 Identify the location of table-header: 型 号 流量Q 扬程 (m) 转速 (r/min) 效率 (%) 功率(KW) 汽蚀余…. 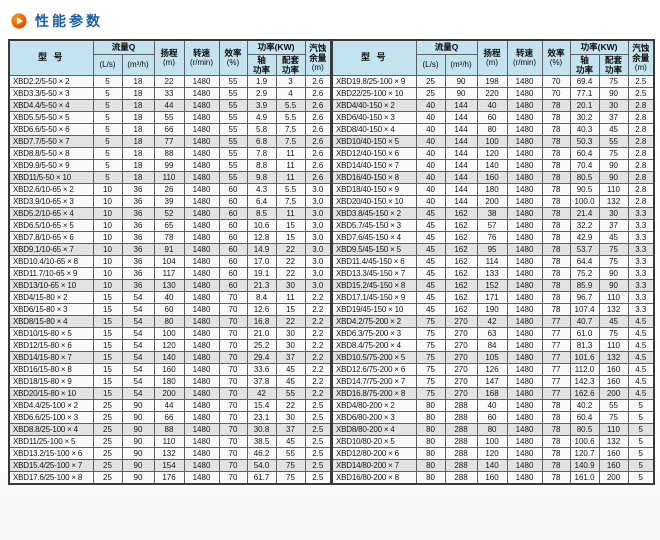
(170, 57).